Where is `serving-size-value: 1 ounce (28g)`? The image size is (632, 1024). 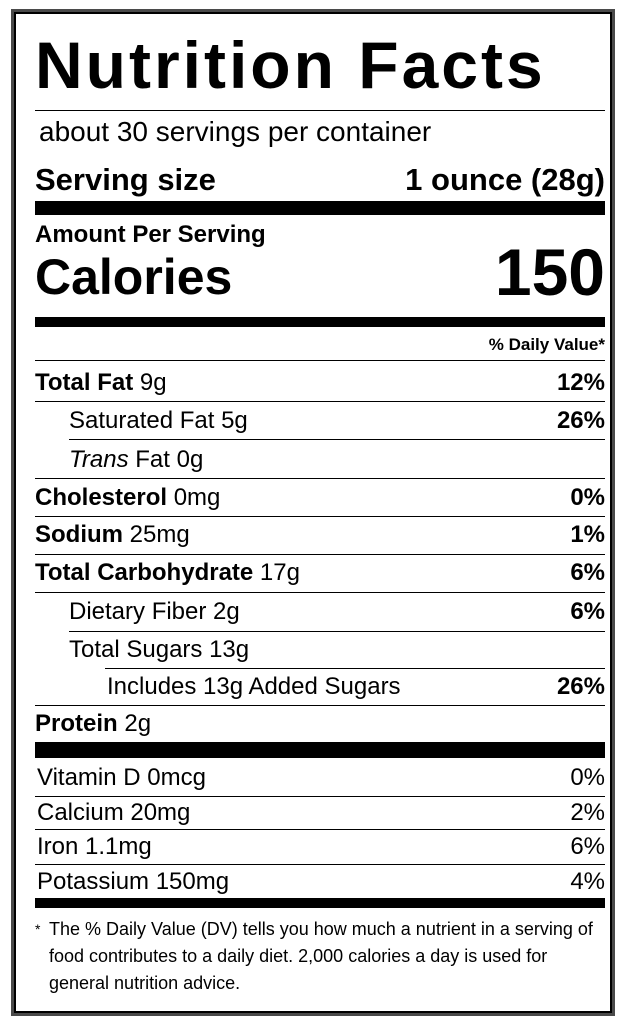 serving-size-value: 1 ounce (28g) is located at coordinates (505, 179).